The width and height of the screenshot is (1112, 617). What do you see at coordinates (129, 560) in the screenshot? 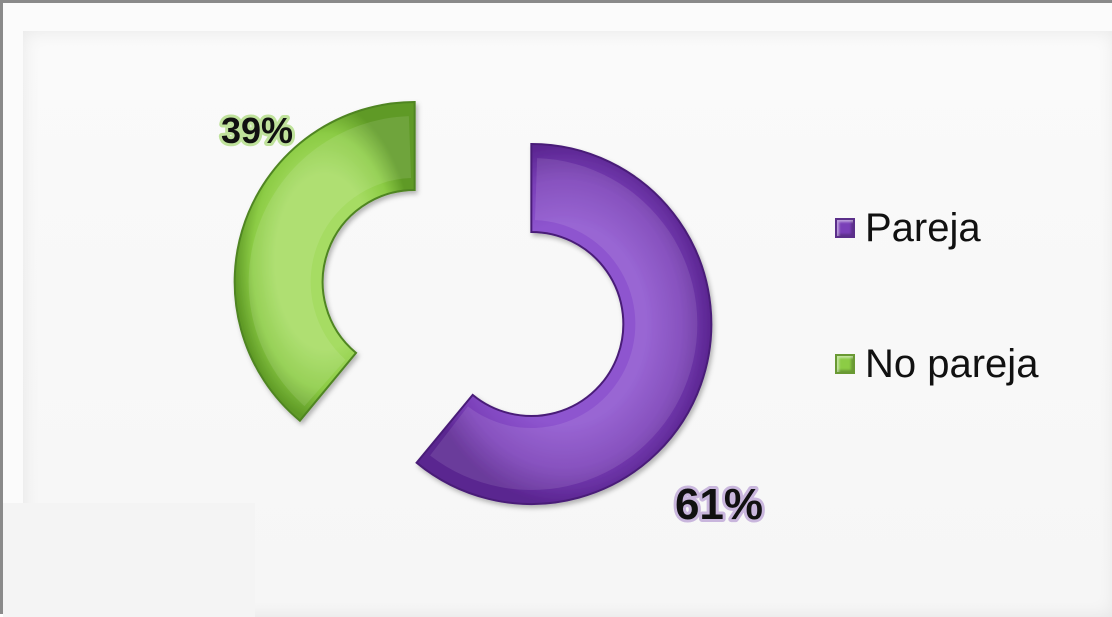
I see `background-panel` at bounding box center [129, 560].